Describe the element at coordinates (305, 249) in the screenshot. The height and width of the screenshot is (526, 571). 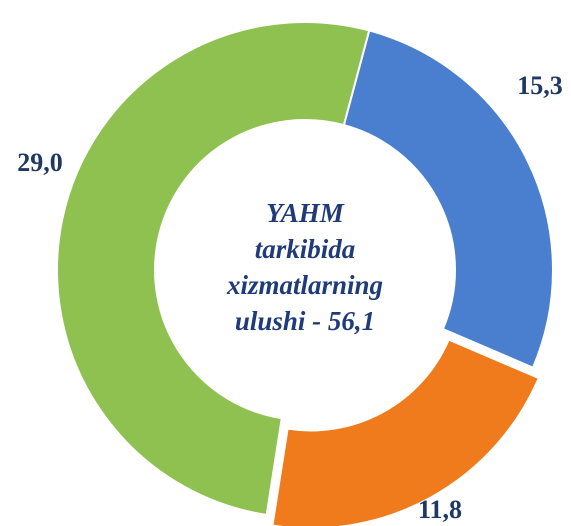
I see `center-text: tarkibida` at that location.